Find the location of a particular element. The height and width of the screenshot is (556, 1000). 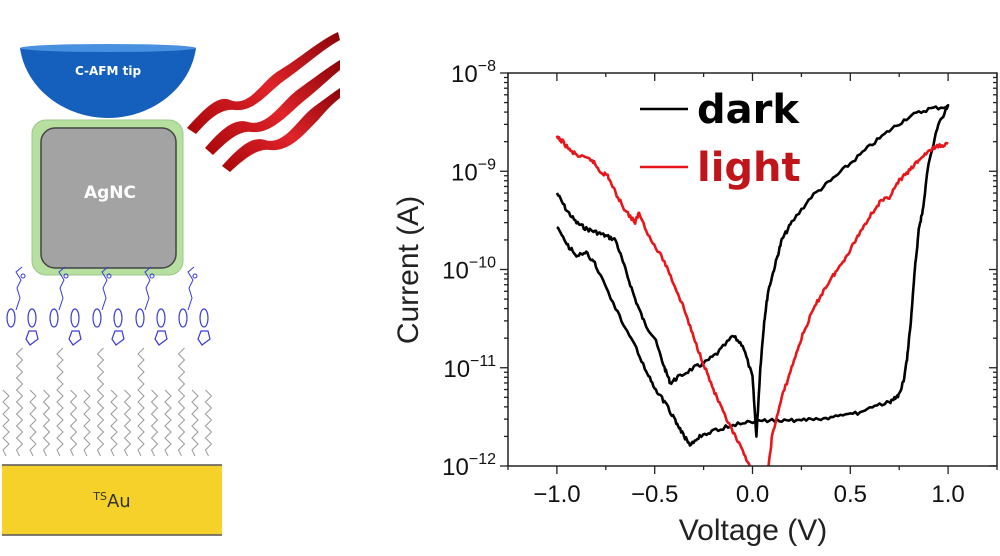

y-tick-label: 10⁻¹¹ is located at coordinates (469, 368).